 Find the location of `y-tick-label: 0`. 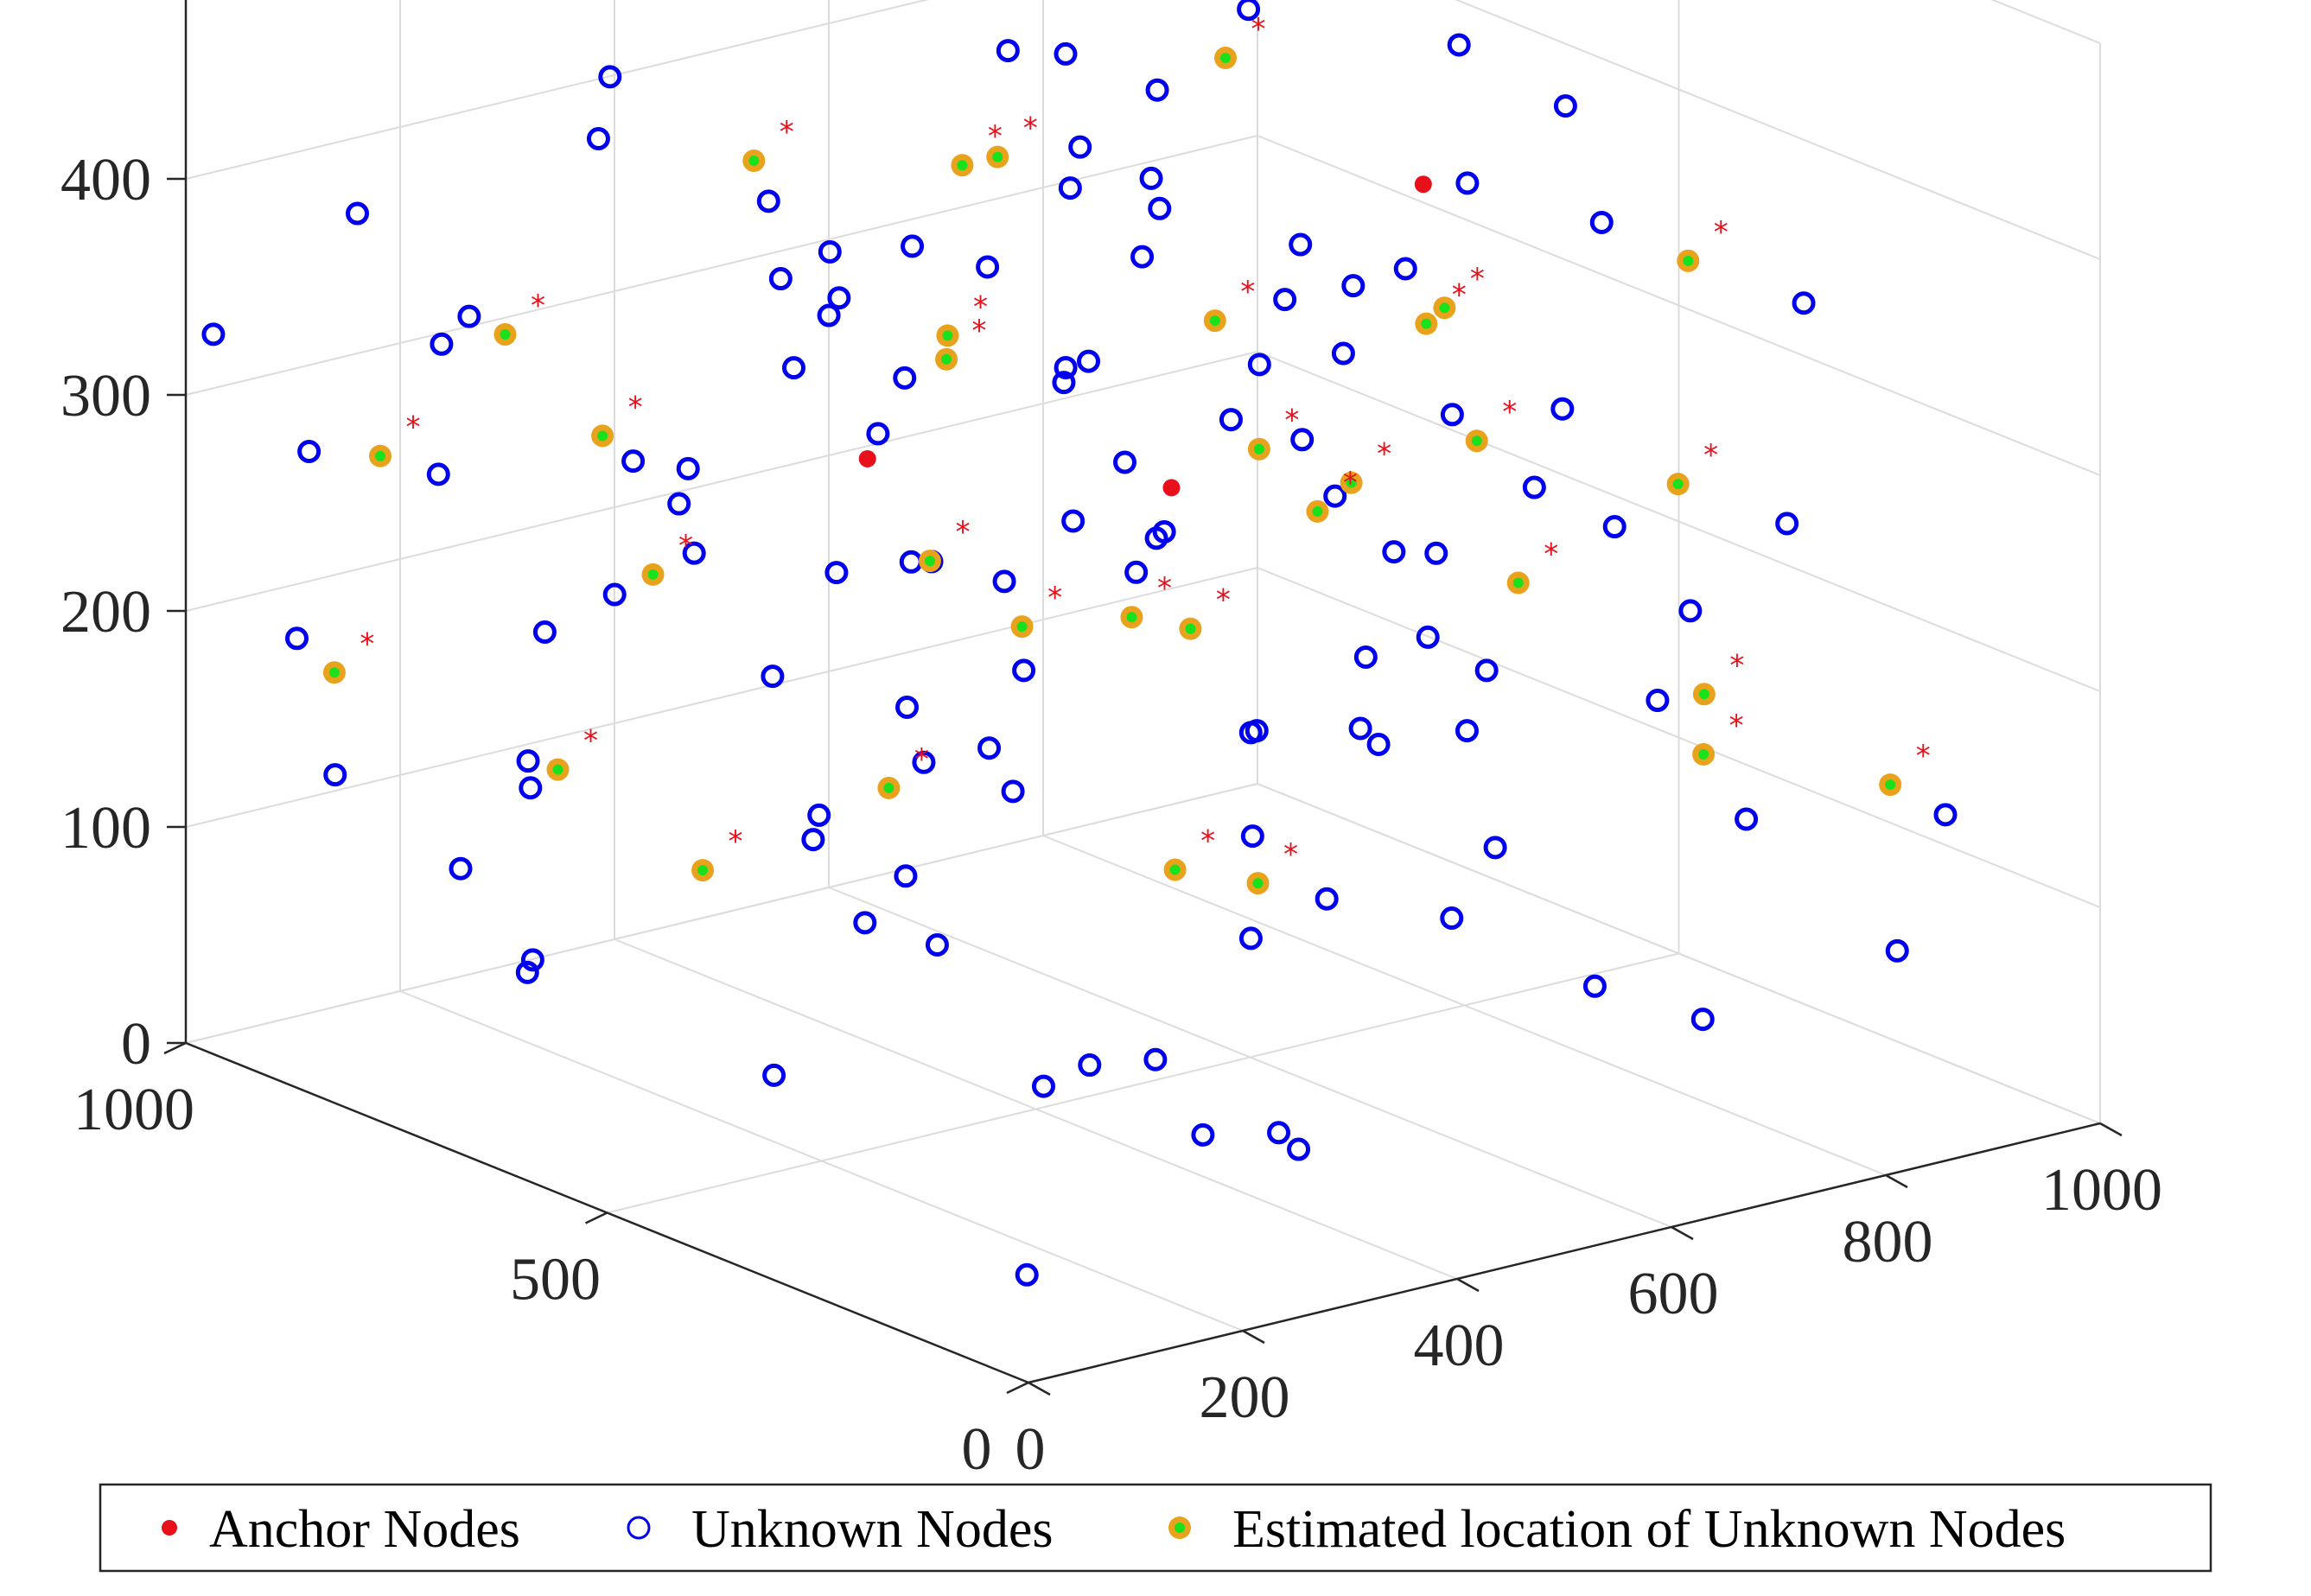

y-tick-label: 0 is located at coordinates (977, 1450).